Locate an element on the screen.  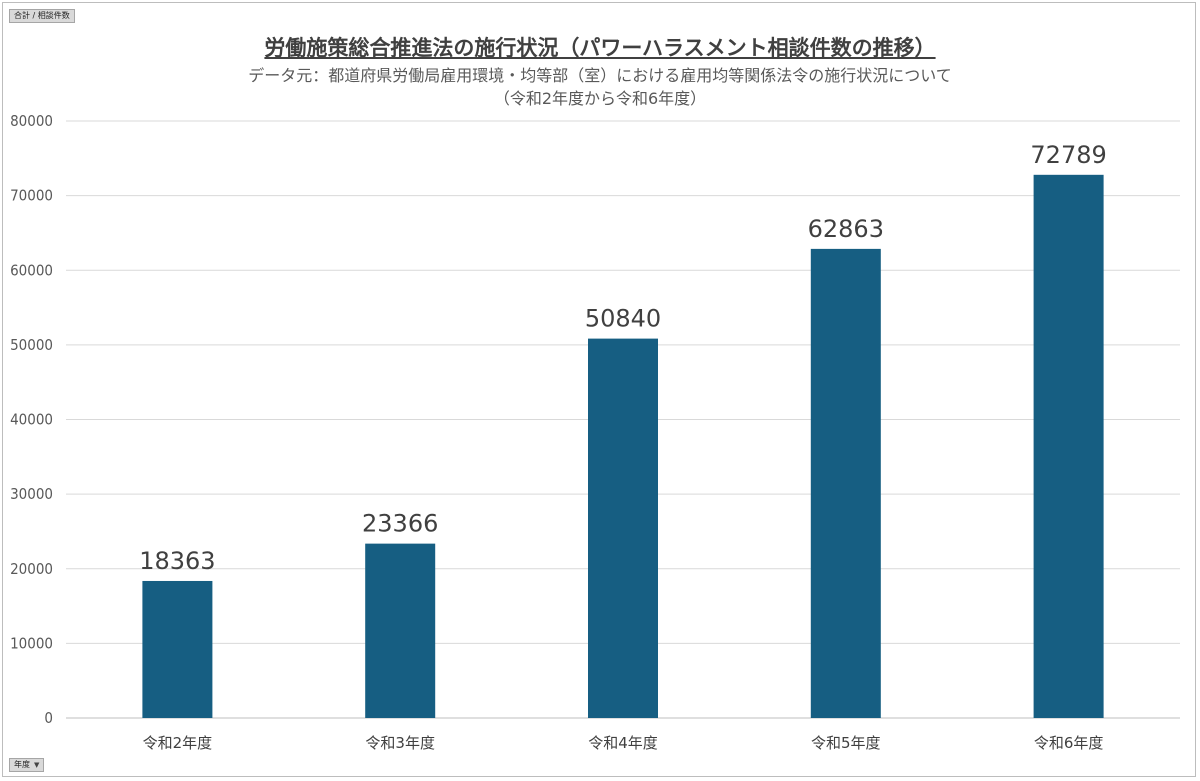
x-tick-label: 令和3年度 is located at coordinates (400, 743).